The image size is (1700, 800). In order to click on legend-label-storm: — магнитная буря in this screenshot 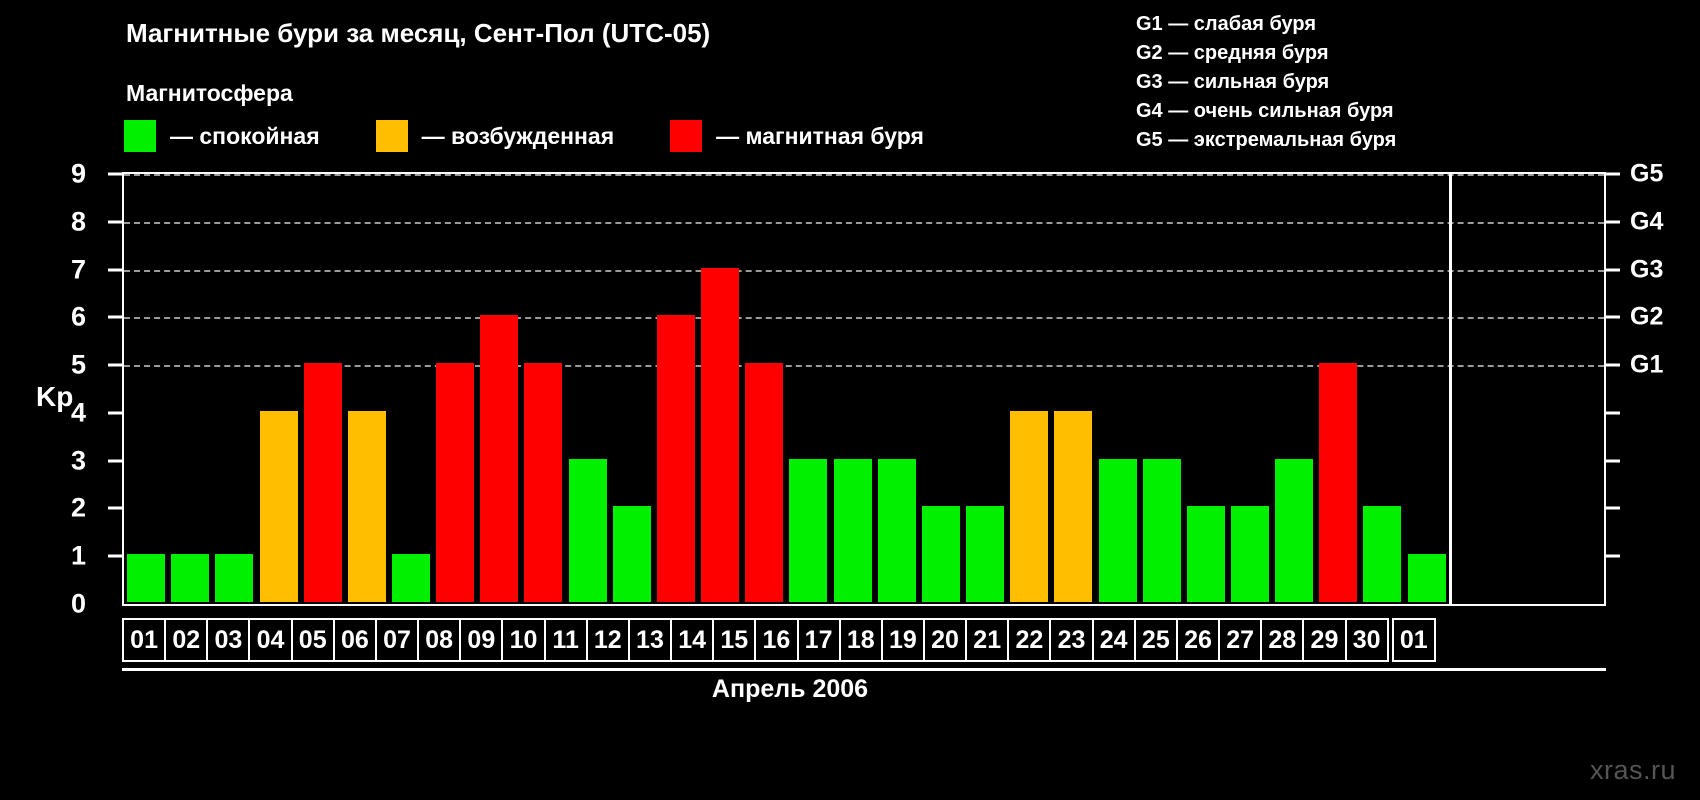, I will do `click(820, 135)`.